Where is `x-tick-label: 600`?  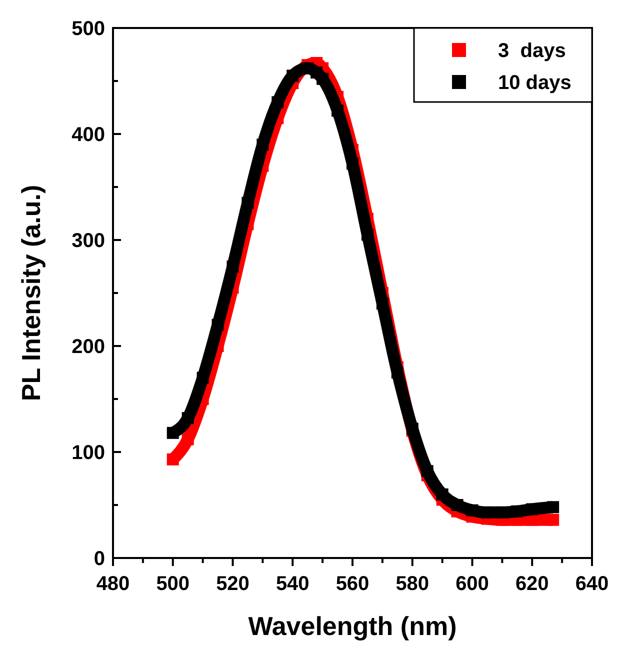
x-tick-label: 600 is located at coordinates (472, 584).